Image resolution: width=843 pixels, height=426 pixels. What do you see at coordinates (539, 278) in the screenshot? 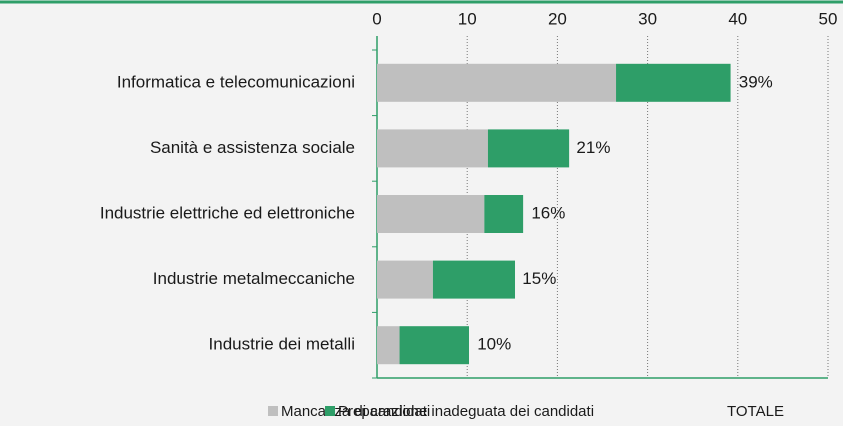
I see `data-label: 15%` at bounding box center [539, 278].